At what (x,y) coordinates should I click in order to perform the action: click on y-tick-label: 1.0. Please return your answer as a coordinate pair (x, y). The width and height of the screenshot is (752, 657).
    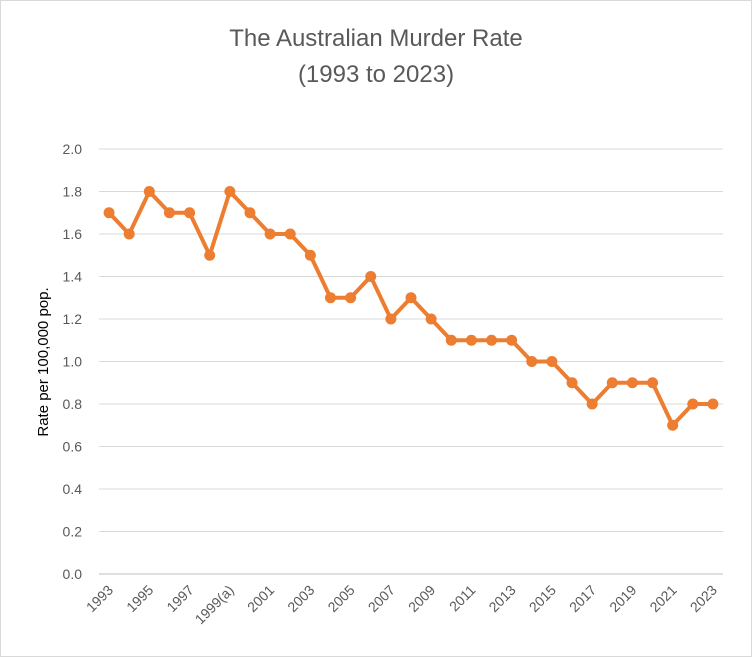
    Looking at the image, I should click on (73, 362).